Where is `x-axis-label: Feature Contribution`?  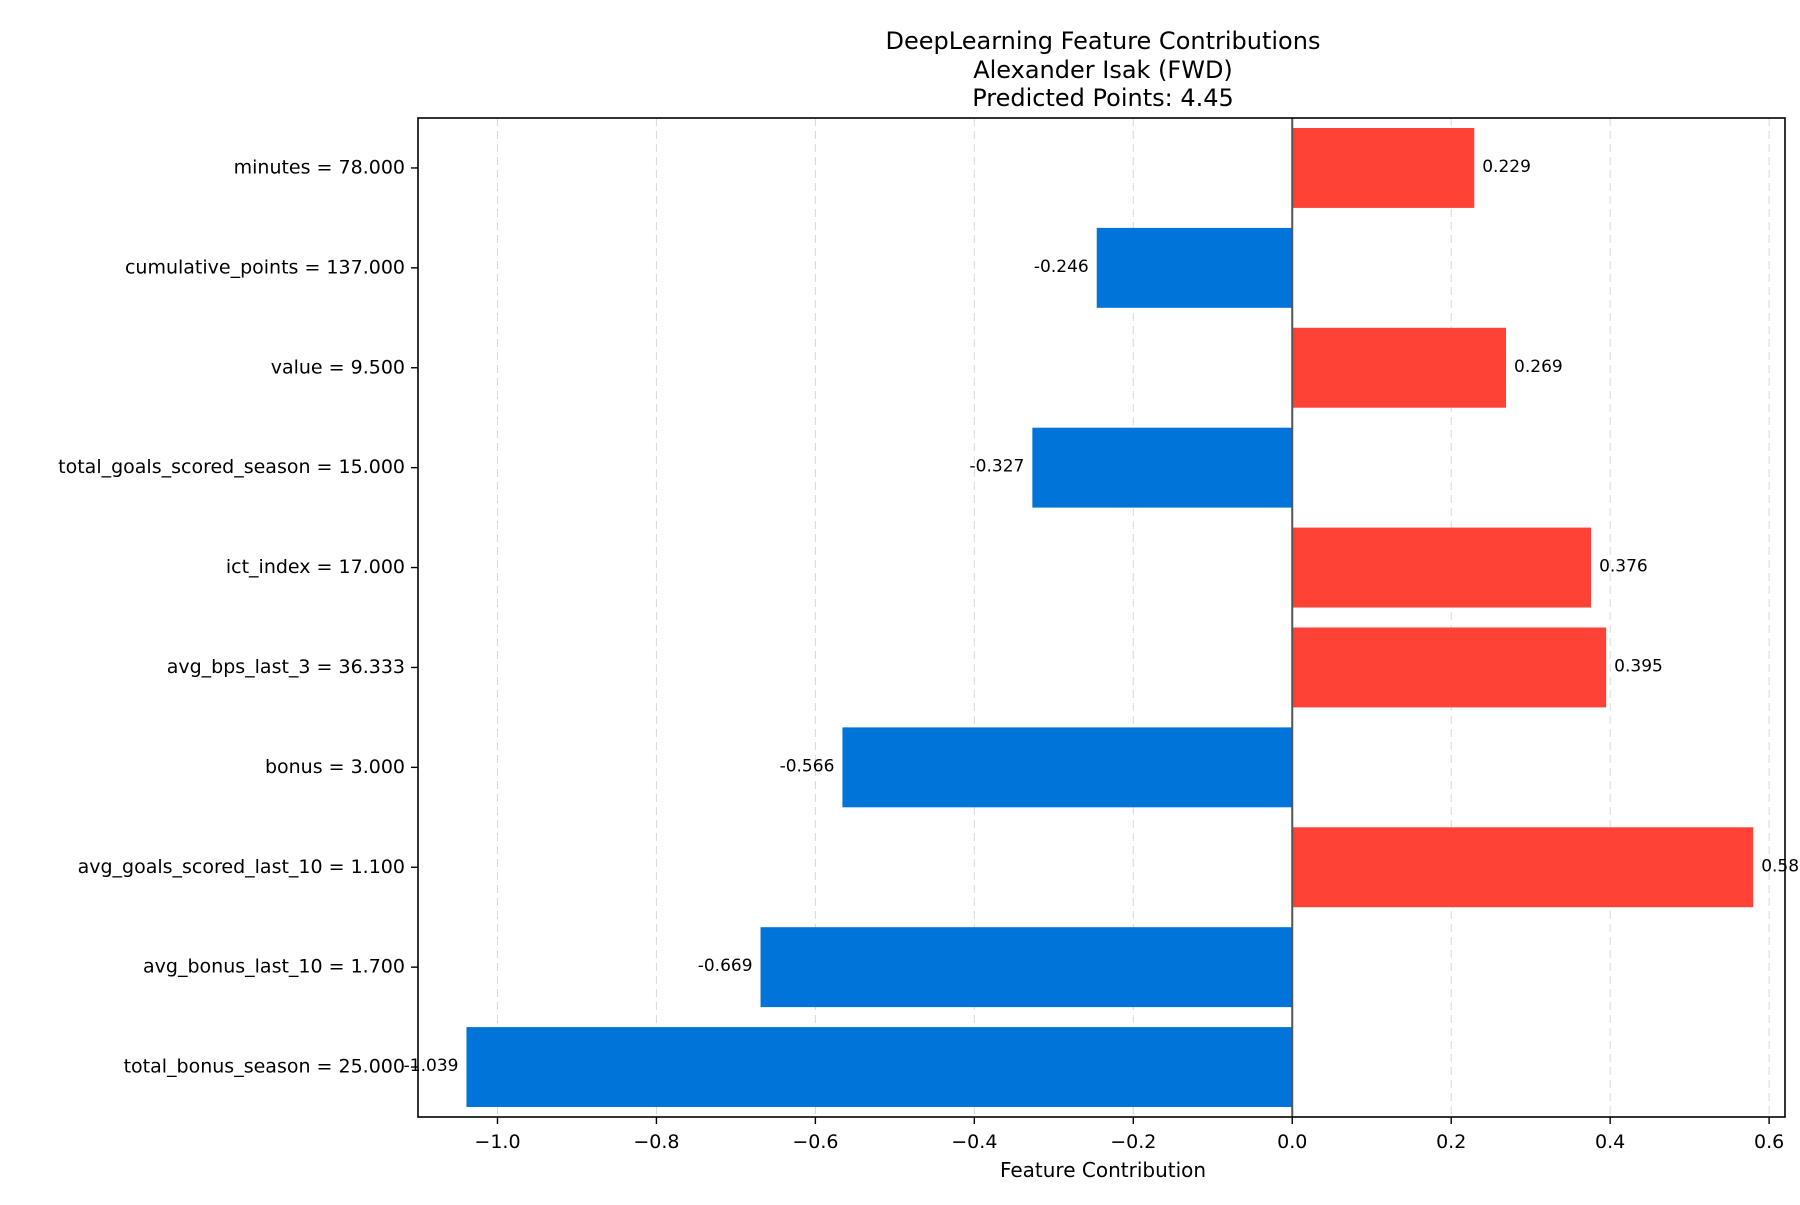 x-axis-label: Feature Contribution is located at coordinates (1103, 1170).